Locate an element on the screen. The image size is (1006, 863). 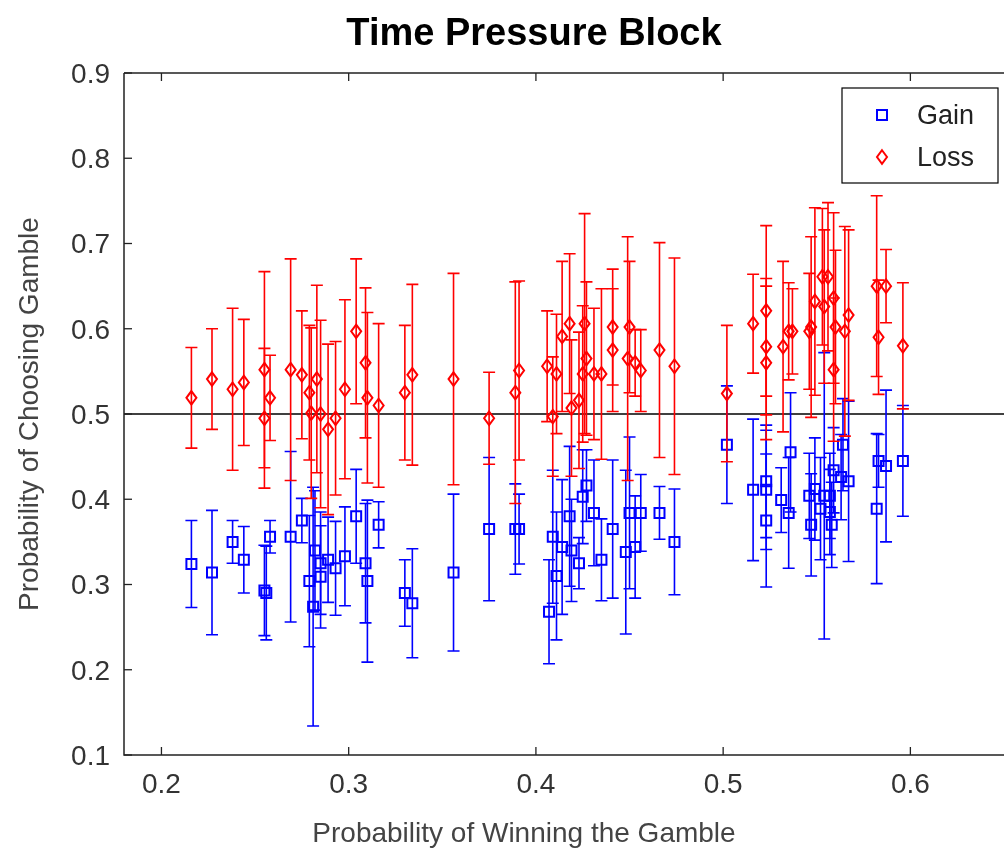
y-axis-title: Probability of Choosing Gamble is located at coordinates (28, 414).